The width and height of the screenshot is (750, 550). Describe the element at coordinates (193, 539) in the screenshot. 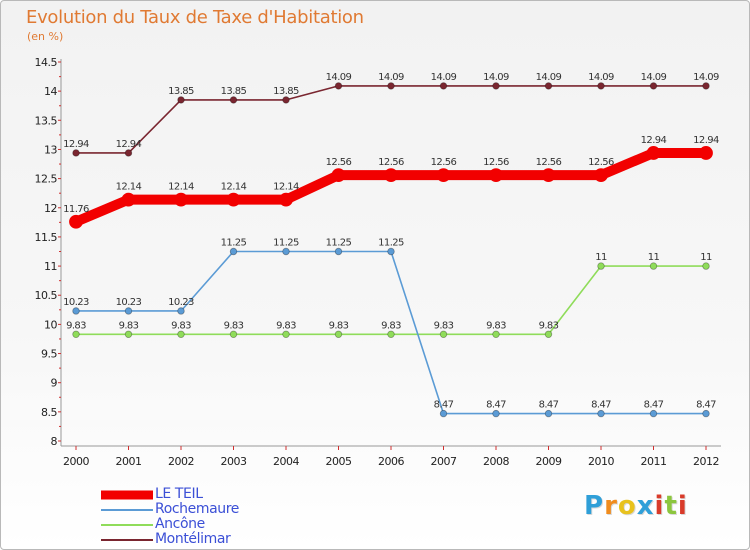

I see `legend-label: Montélimar` at that location.